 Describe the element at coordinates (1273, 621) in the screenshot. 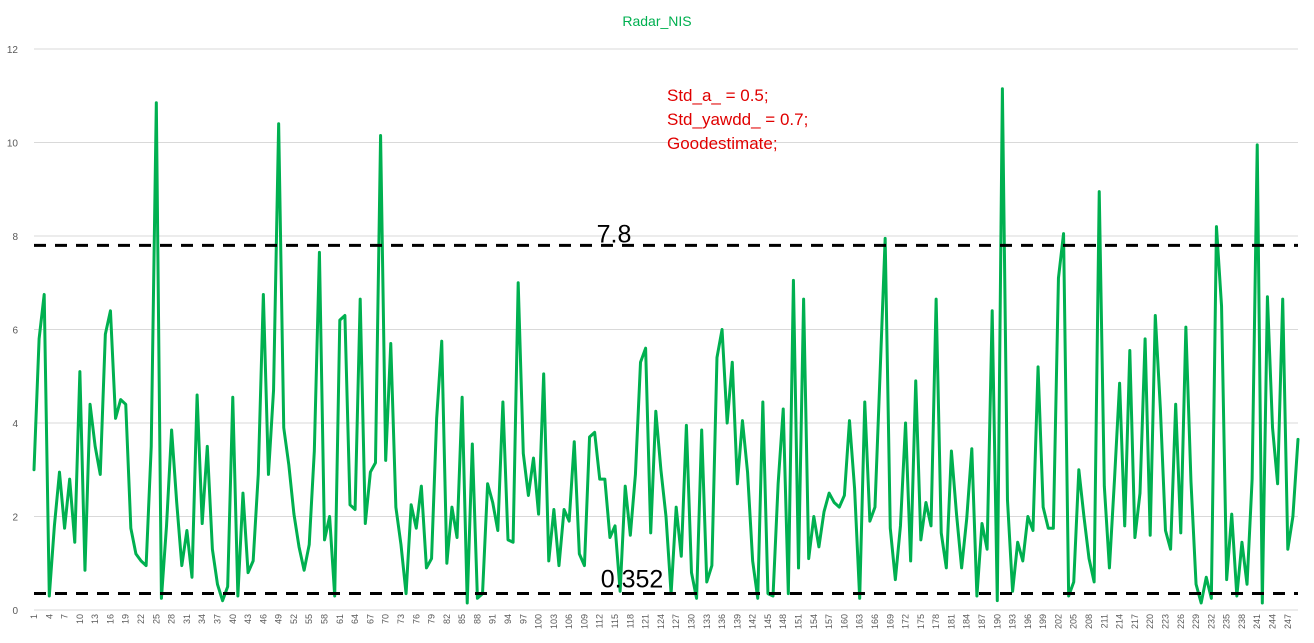

I see `x-tick-label: 244` at that location.